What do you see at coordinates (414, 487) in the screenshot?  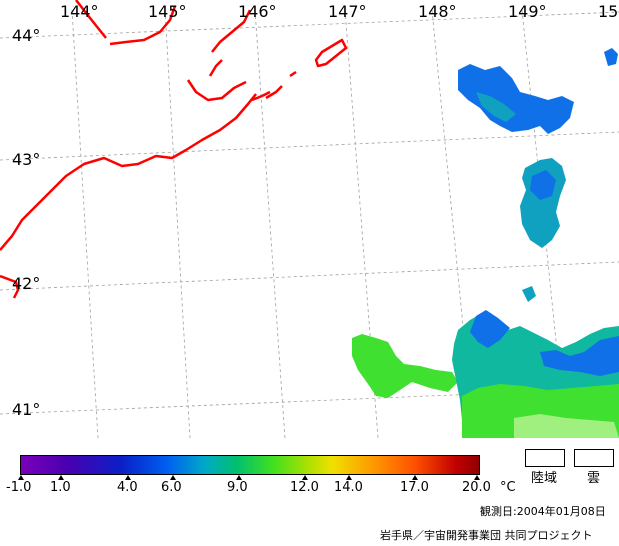 I see `colorbar-tick-label: 17.0` at bounding box center [414, 487].